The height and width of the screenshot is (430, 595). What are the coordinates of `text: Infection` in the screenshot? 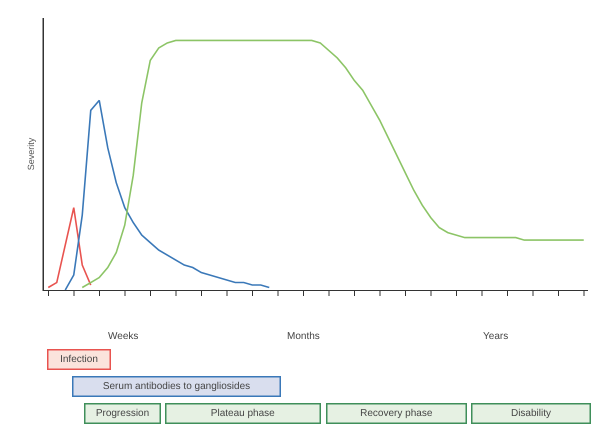 It's located at (79, 359).